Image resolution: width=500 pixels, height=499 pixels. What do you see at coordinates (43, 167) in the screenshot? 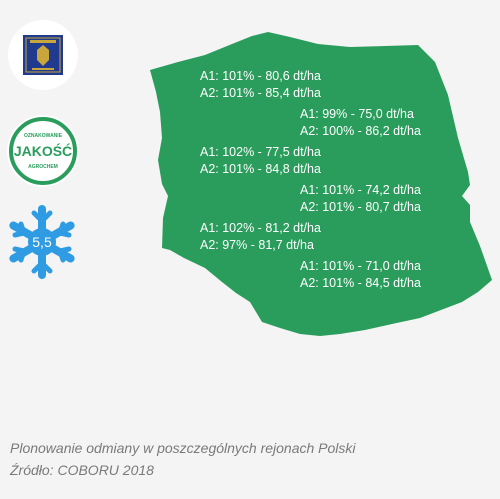
I see `quality-stamp-bottom-text: AGROCHEM` at bounding box center [43, 167].